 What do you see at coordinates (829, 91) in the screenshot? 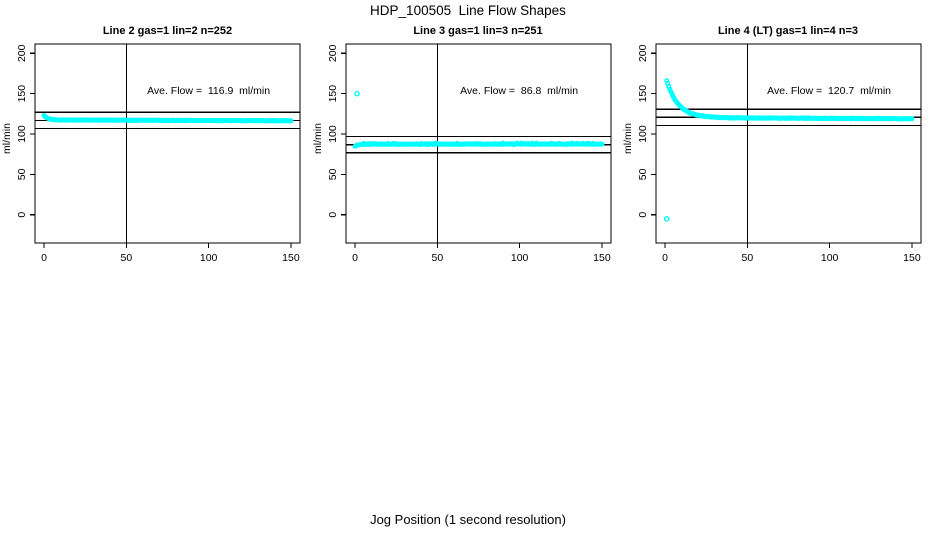
I see `panel-3-ave-flow-annotation: Ave. Flow = 120.7 ml/min` at bounding box center [829, 91].